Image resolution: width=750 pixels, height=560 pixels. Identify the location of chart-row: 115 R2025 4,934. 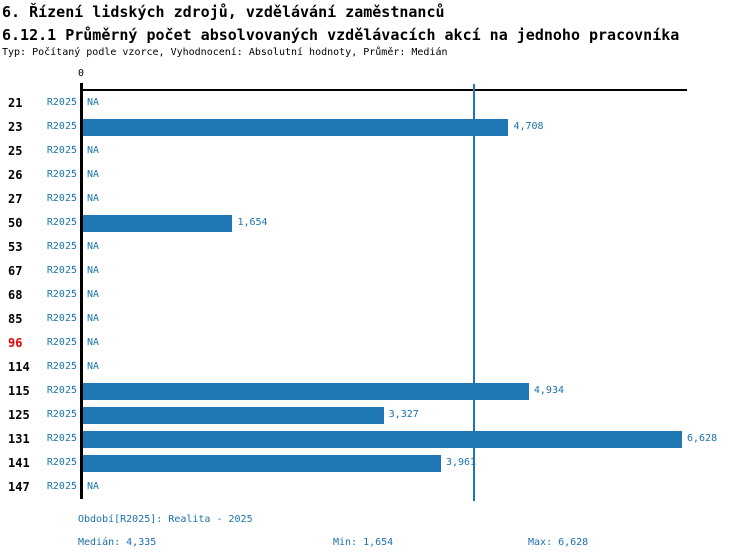
(375, 391).